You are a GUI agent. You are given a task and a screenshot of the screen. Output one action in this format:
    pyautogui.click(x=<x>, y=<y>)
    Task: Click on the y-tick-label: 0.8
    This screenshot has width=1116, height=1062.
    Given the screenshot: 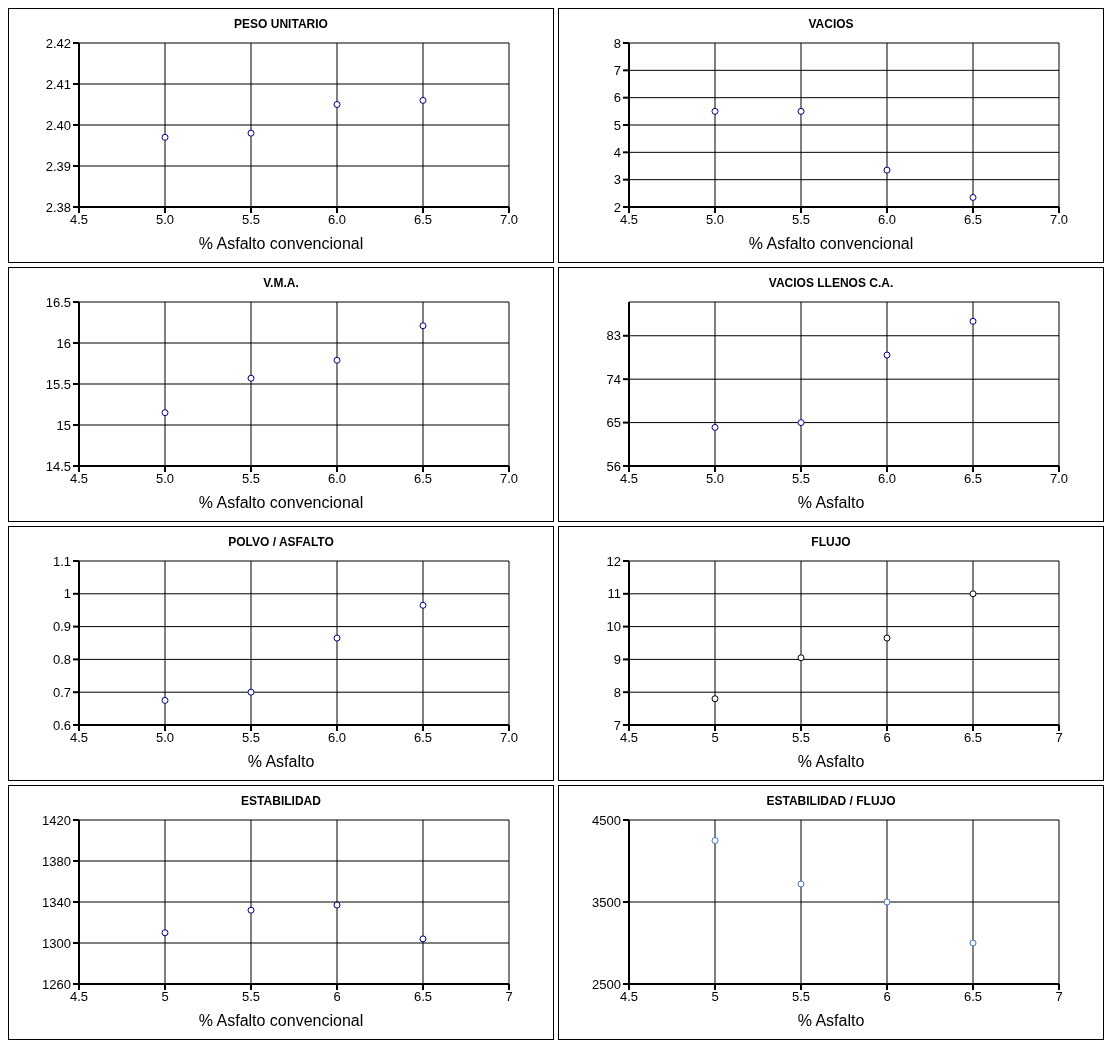 What is the action you would take?
    pyautogui.click(x=61, y=660)
    